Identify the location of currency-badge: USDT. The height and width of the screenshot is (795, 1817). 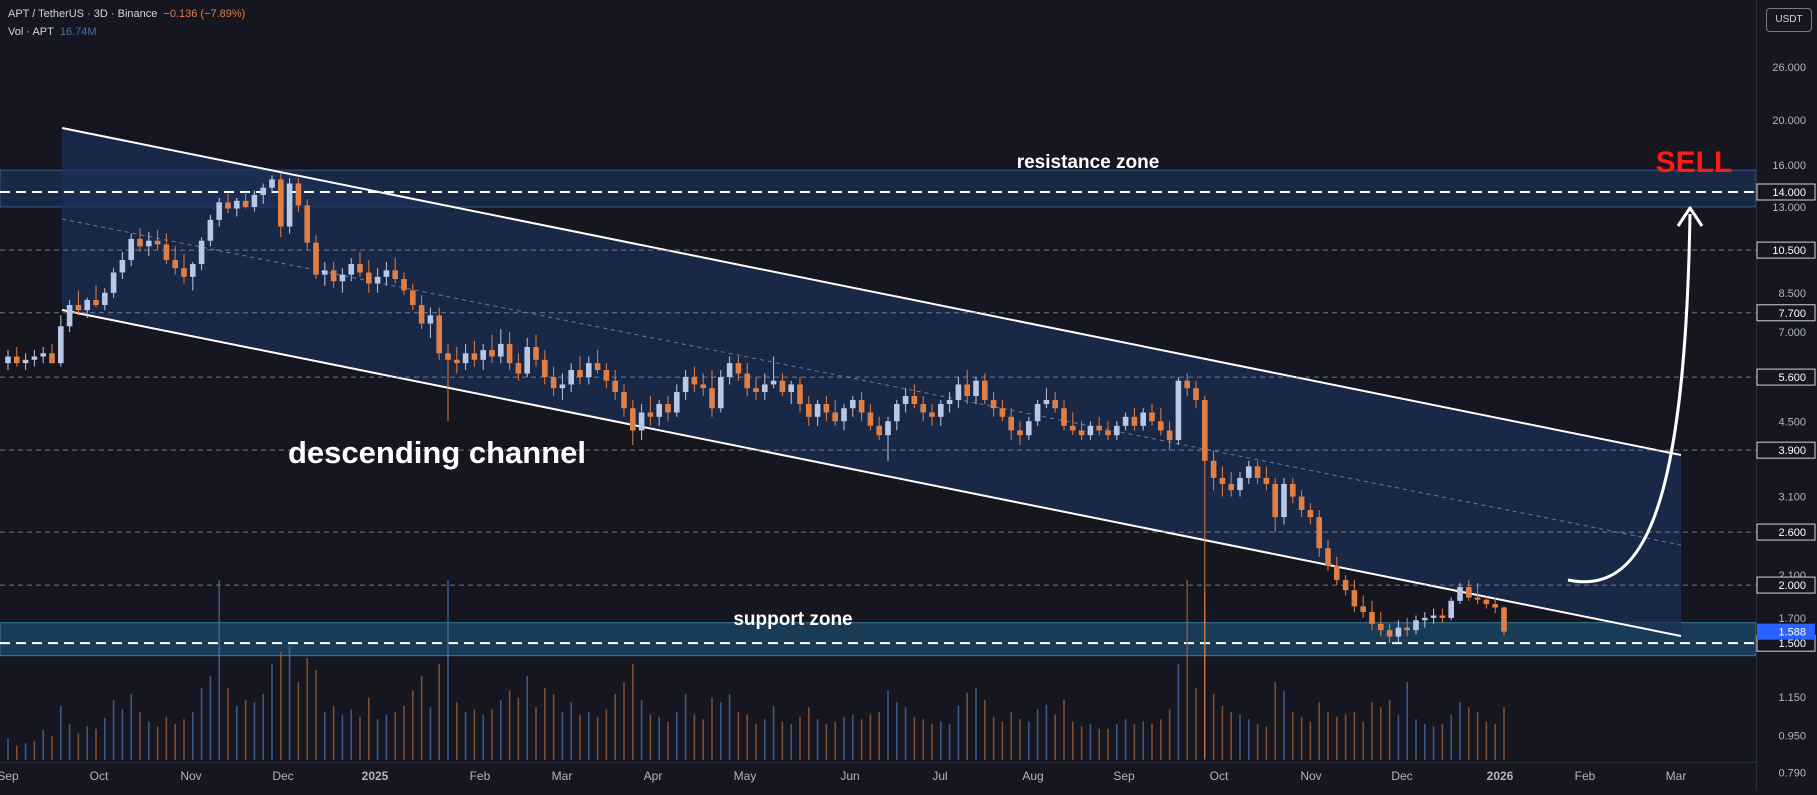
(1789, 20).